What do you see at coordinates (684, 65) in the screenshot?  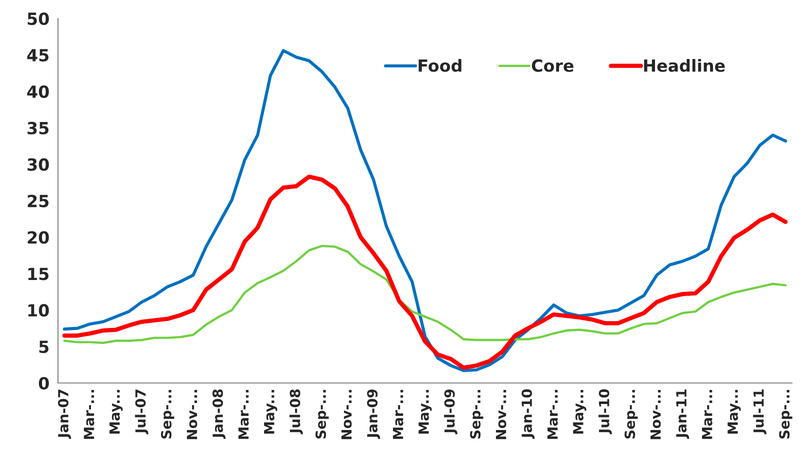 I see `legend-label: Headline` at bounding box center [684, 65].